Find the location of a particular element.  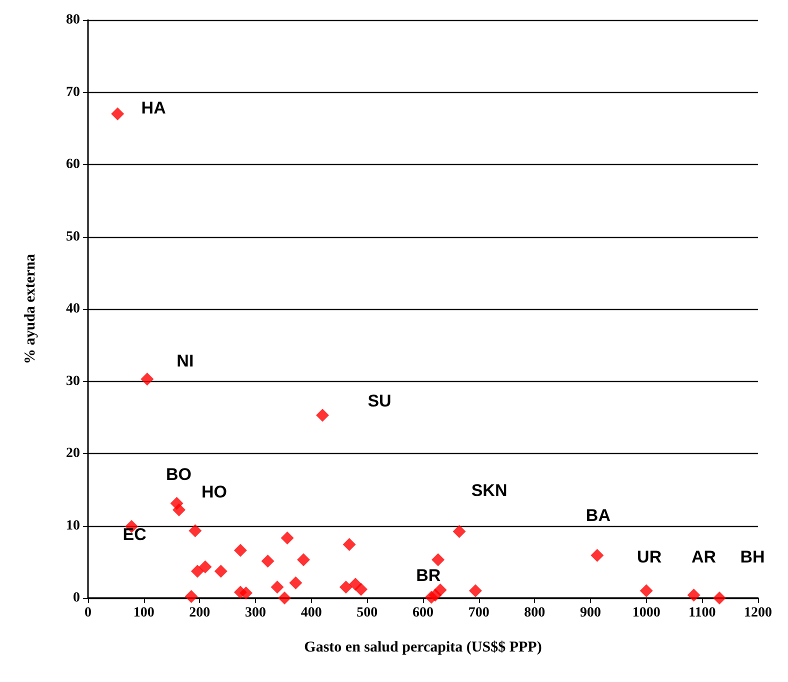

x-tick-label: 1200 is located at coordinates (758, 613).